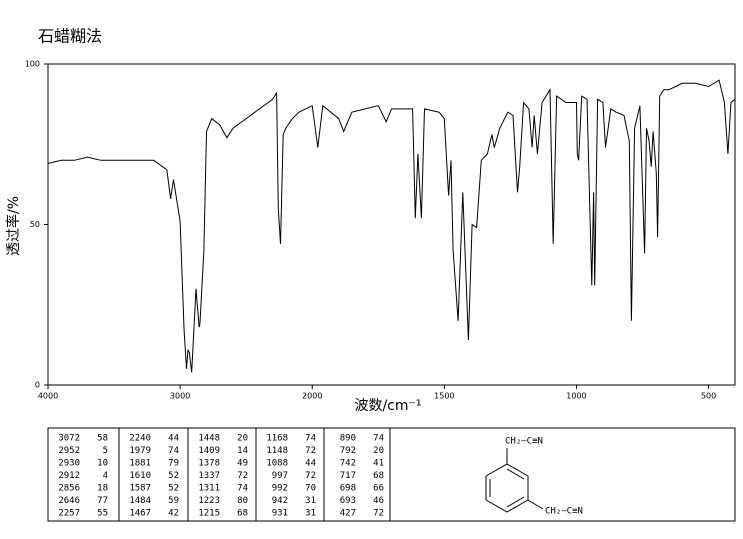  I want to click on peak-wavenumber: 1979, so click(140, 451).